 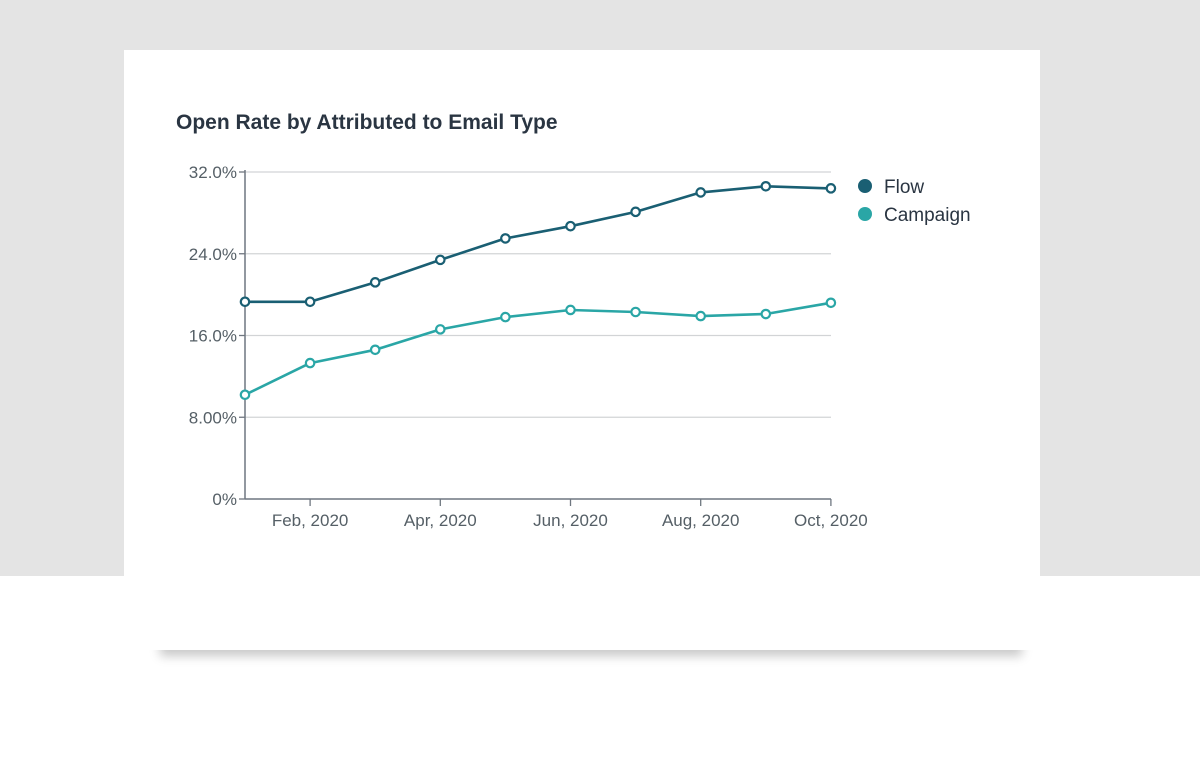 What do you see at coordinates (865, 214) in the screenshot?
I see `legend-marker-campaign` at bounding box center [865, 214].